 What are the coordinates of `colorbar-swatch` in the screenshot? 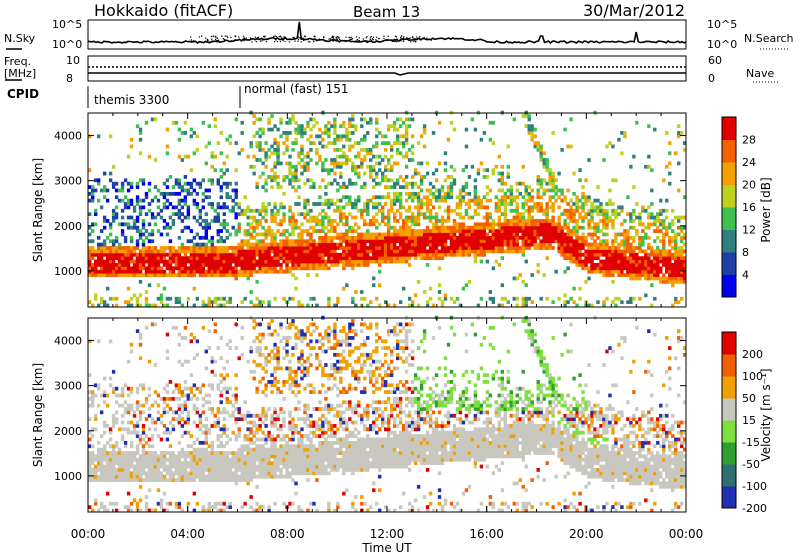 It's located at (729, 263).